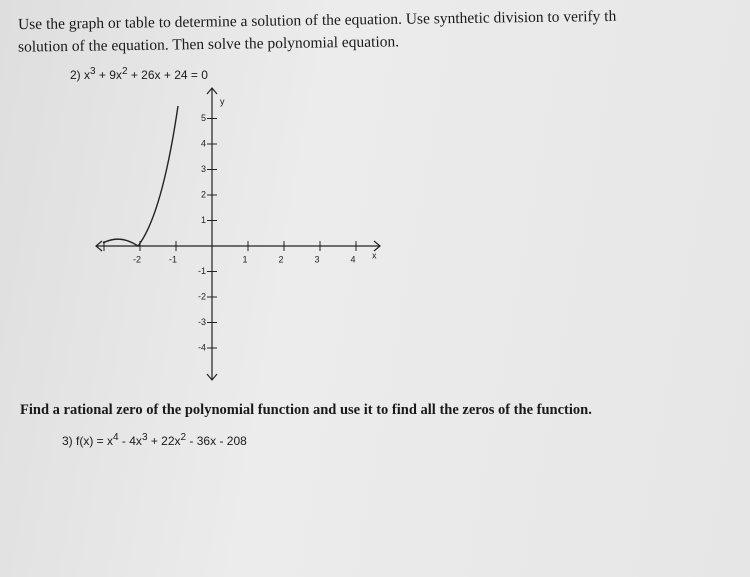  I want to click on equation-part: + 26x + 24 = 0, so click(167, 75).